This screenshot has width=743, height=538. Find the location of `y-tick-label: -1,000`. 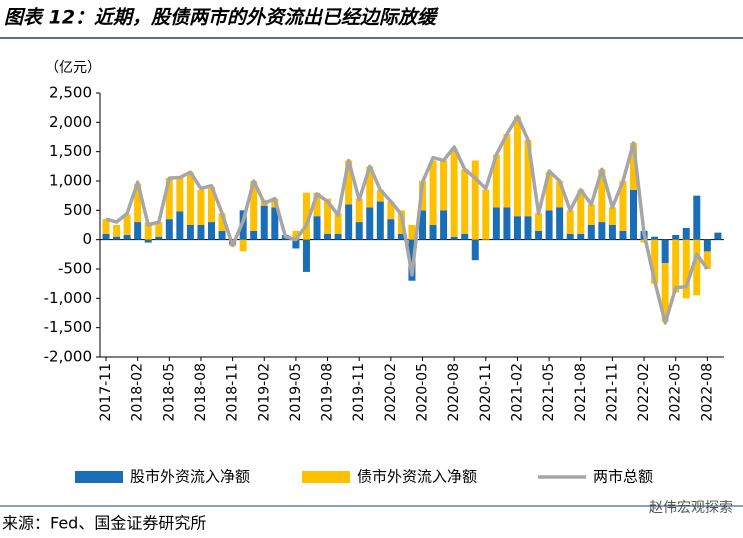

y-tick-label: -1,000 is located at coordinates (68, 298).